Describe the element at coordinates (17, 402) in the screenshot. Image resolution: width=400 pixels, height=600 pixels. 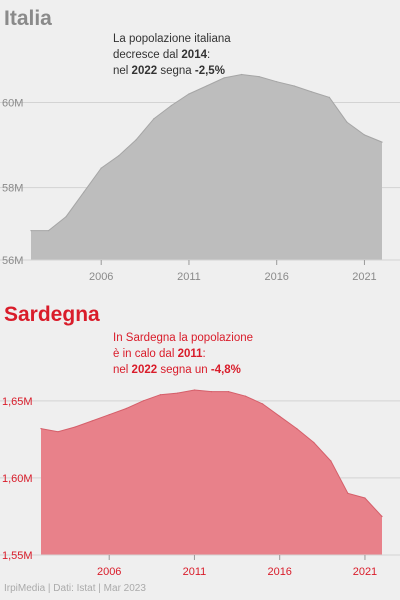
I see `sardegna-y-tick-label: 1,65M` at that location.